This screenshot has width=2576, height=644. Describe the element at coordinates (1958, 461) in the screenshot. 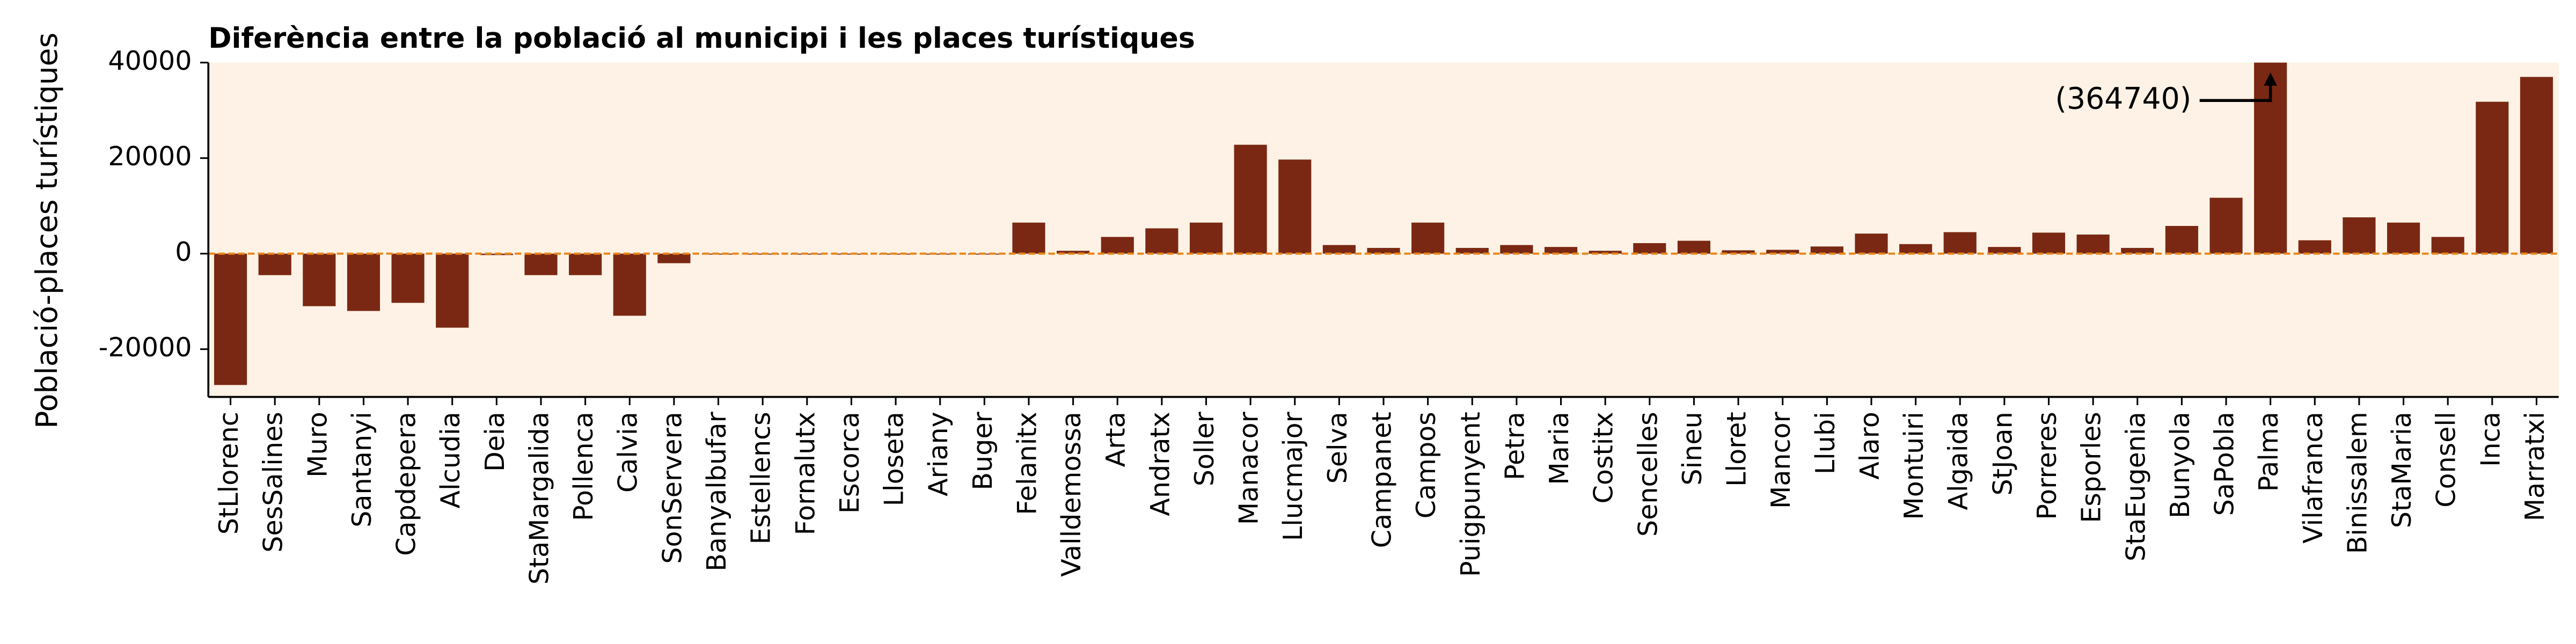

I see `x-tick-label: Algaida` at that location.